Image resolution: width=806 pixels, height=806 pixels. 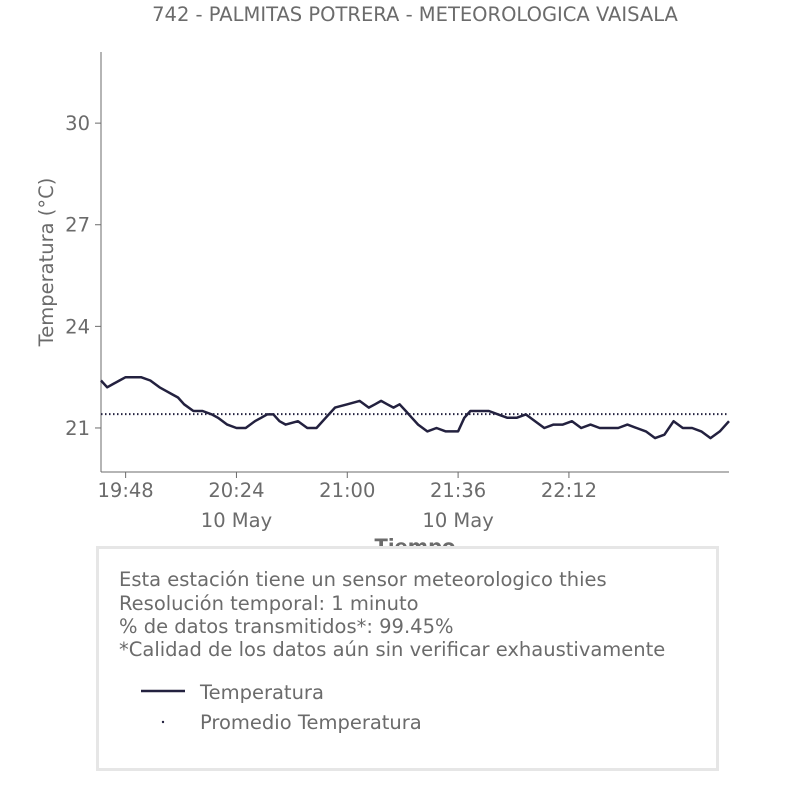 What do you see at coordinates (286, 626) in the screenshot?
I see `transmitted-data-note: % de datos transmitidos*: 99.45%` at bounding box center [286, 626].